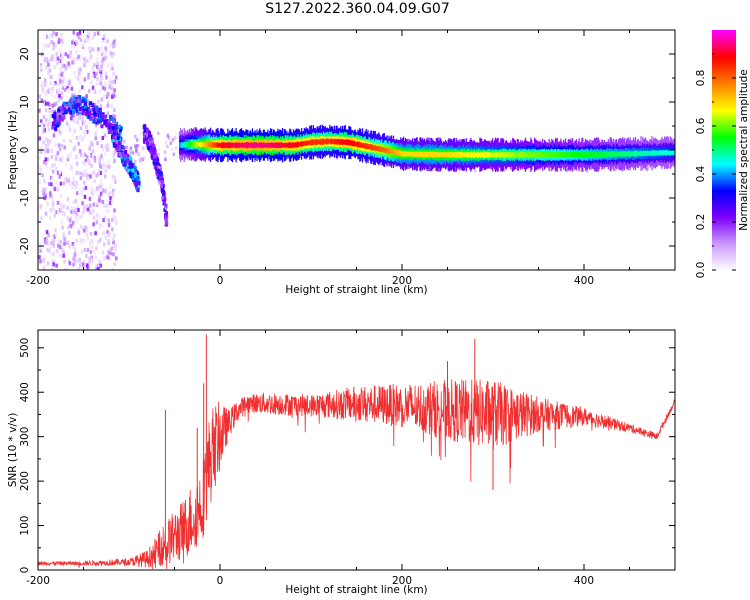 This screenshot has width=750, height=600. I want to click on x-tick-label: -200, so click(38, 281).